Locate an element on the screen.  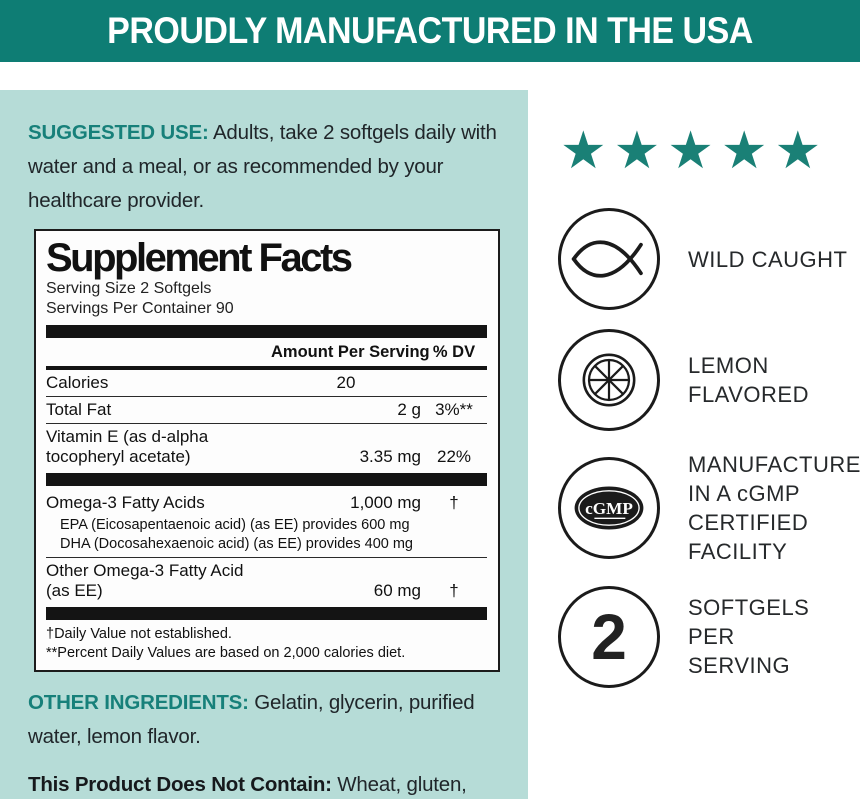
feature-softgels-per-serving: 2 SOFTGELS PER SERVING is located at coordinates (709, 636).